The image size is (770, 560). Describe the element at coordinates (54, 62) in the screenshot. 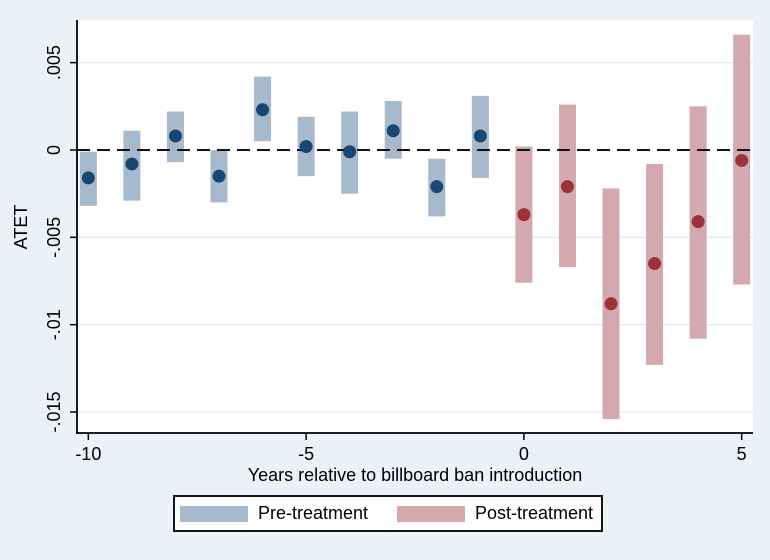

I see `y-tick-label: .005` at that location.